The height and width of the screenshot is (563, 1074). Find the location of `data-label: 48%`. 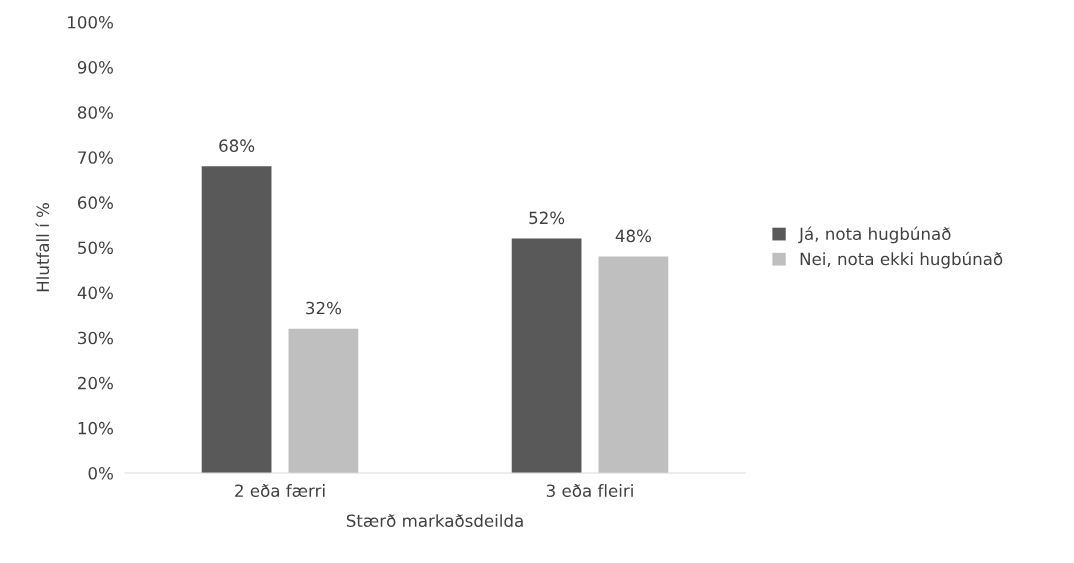

data-label: 48% is located at coordinates (633, 236).